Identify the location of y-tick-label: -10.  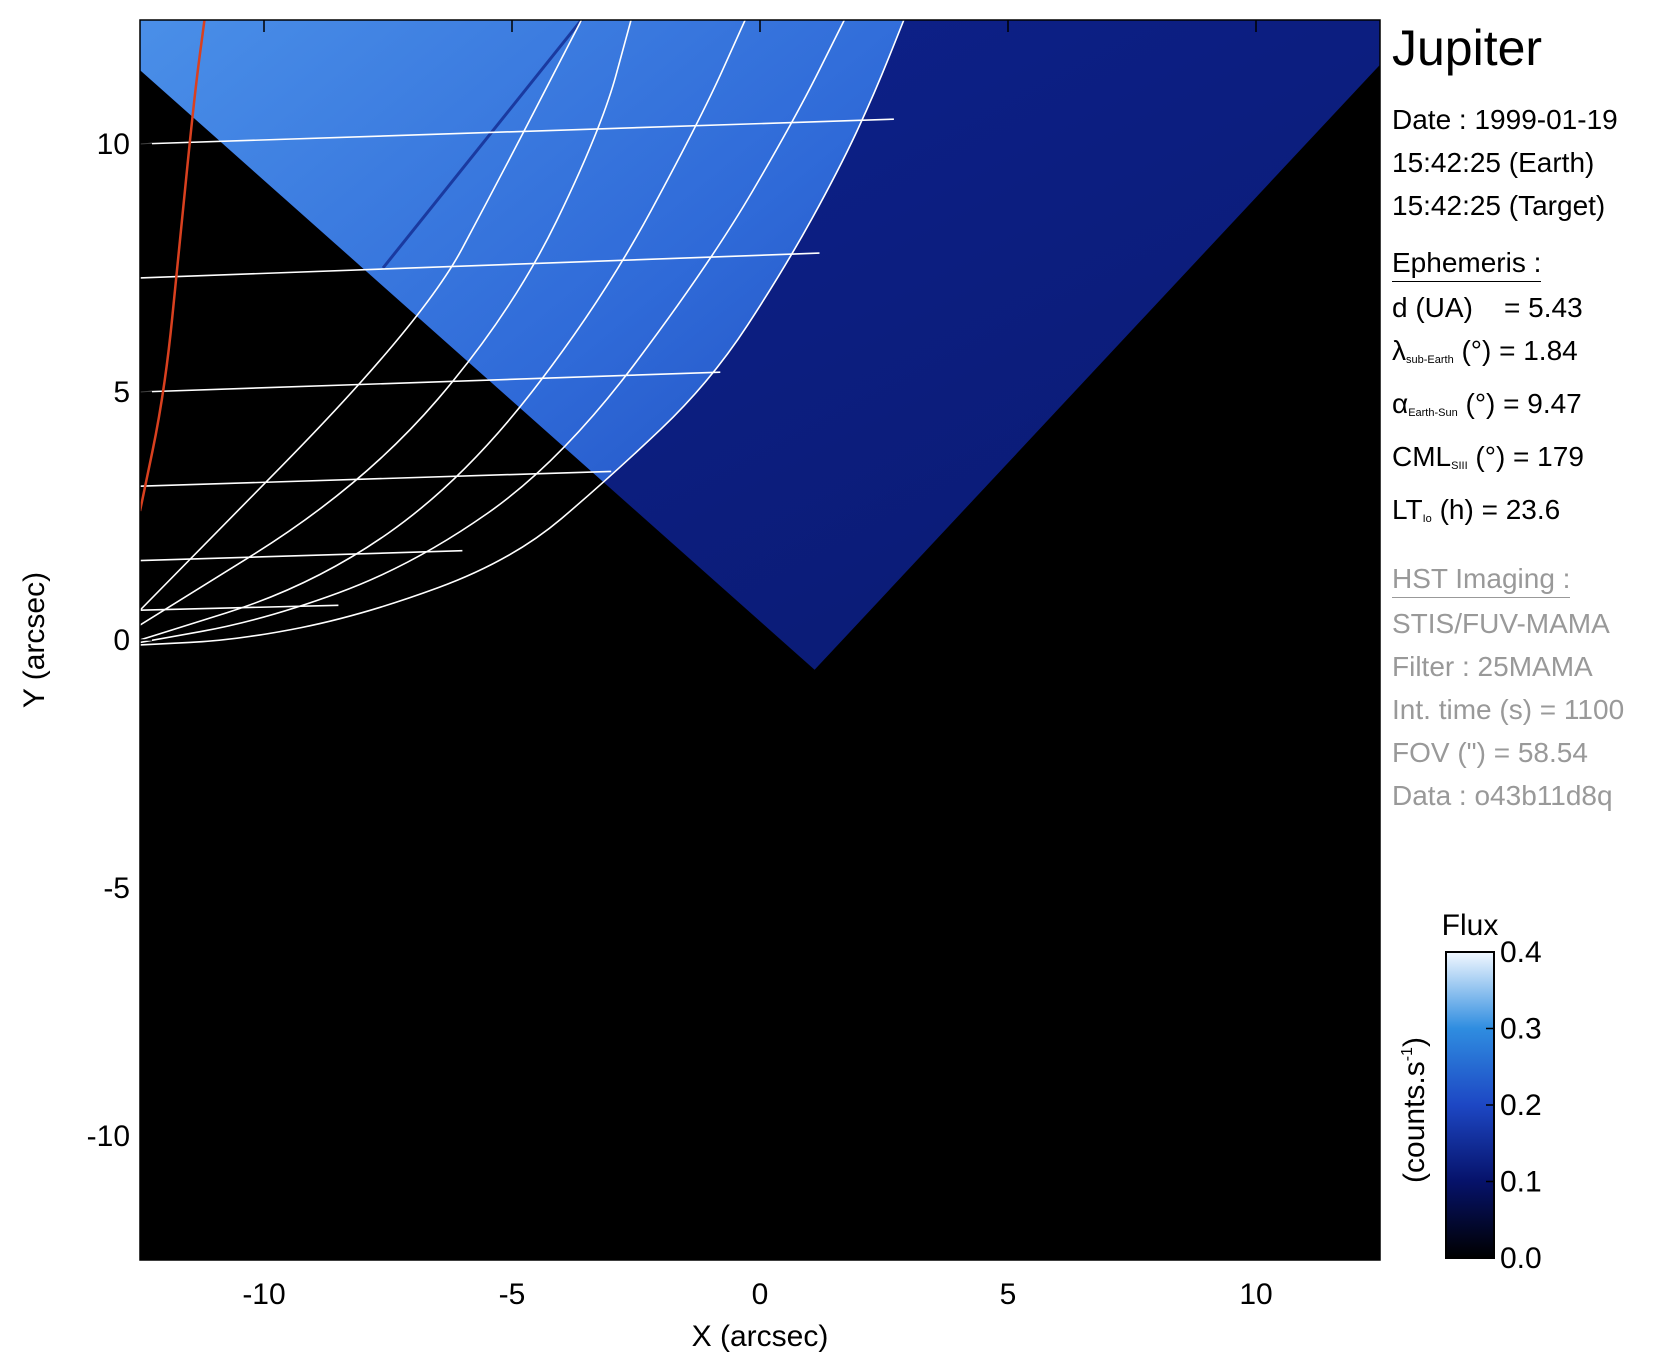
(108, 1136).